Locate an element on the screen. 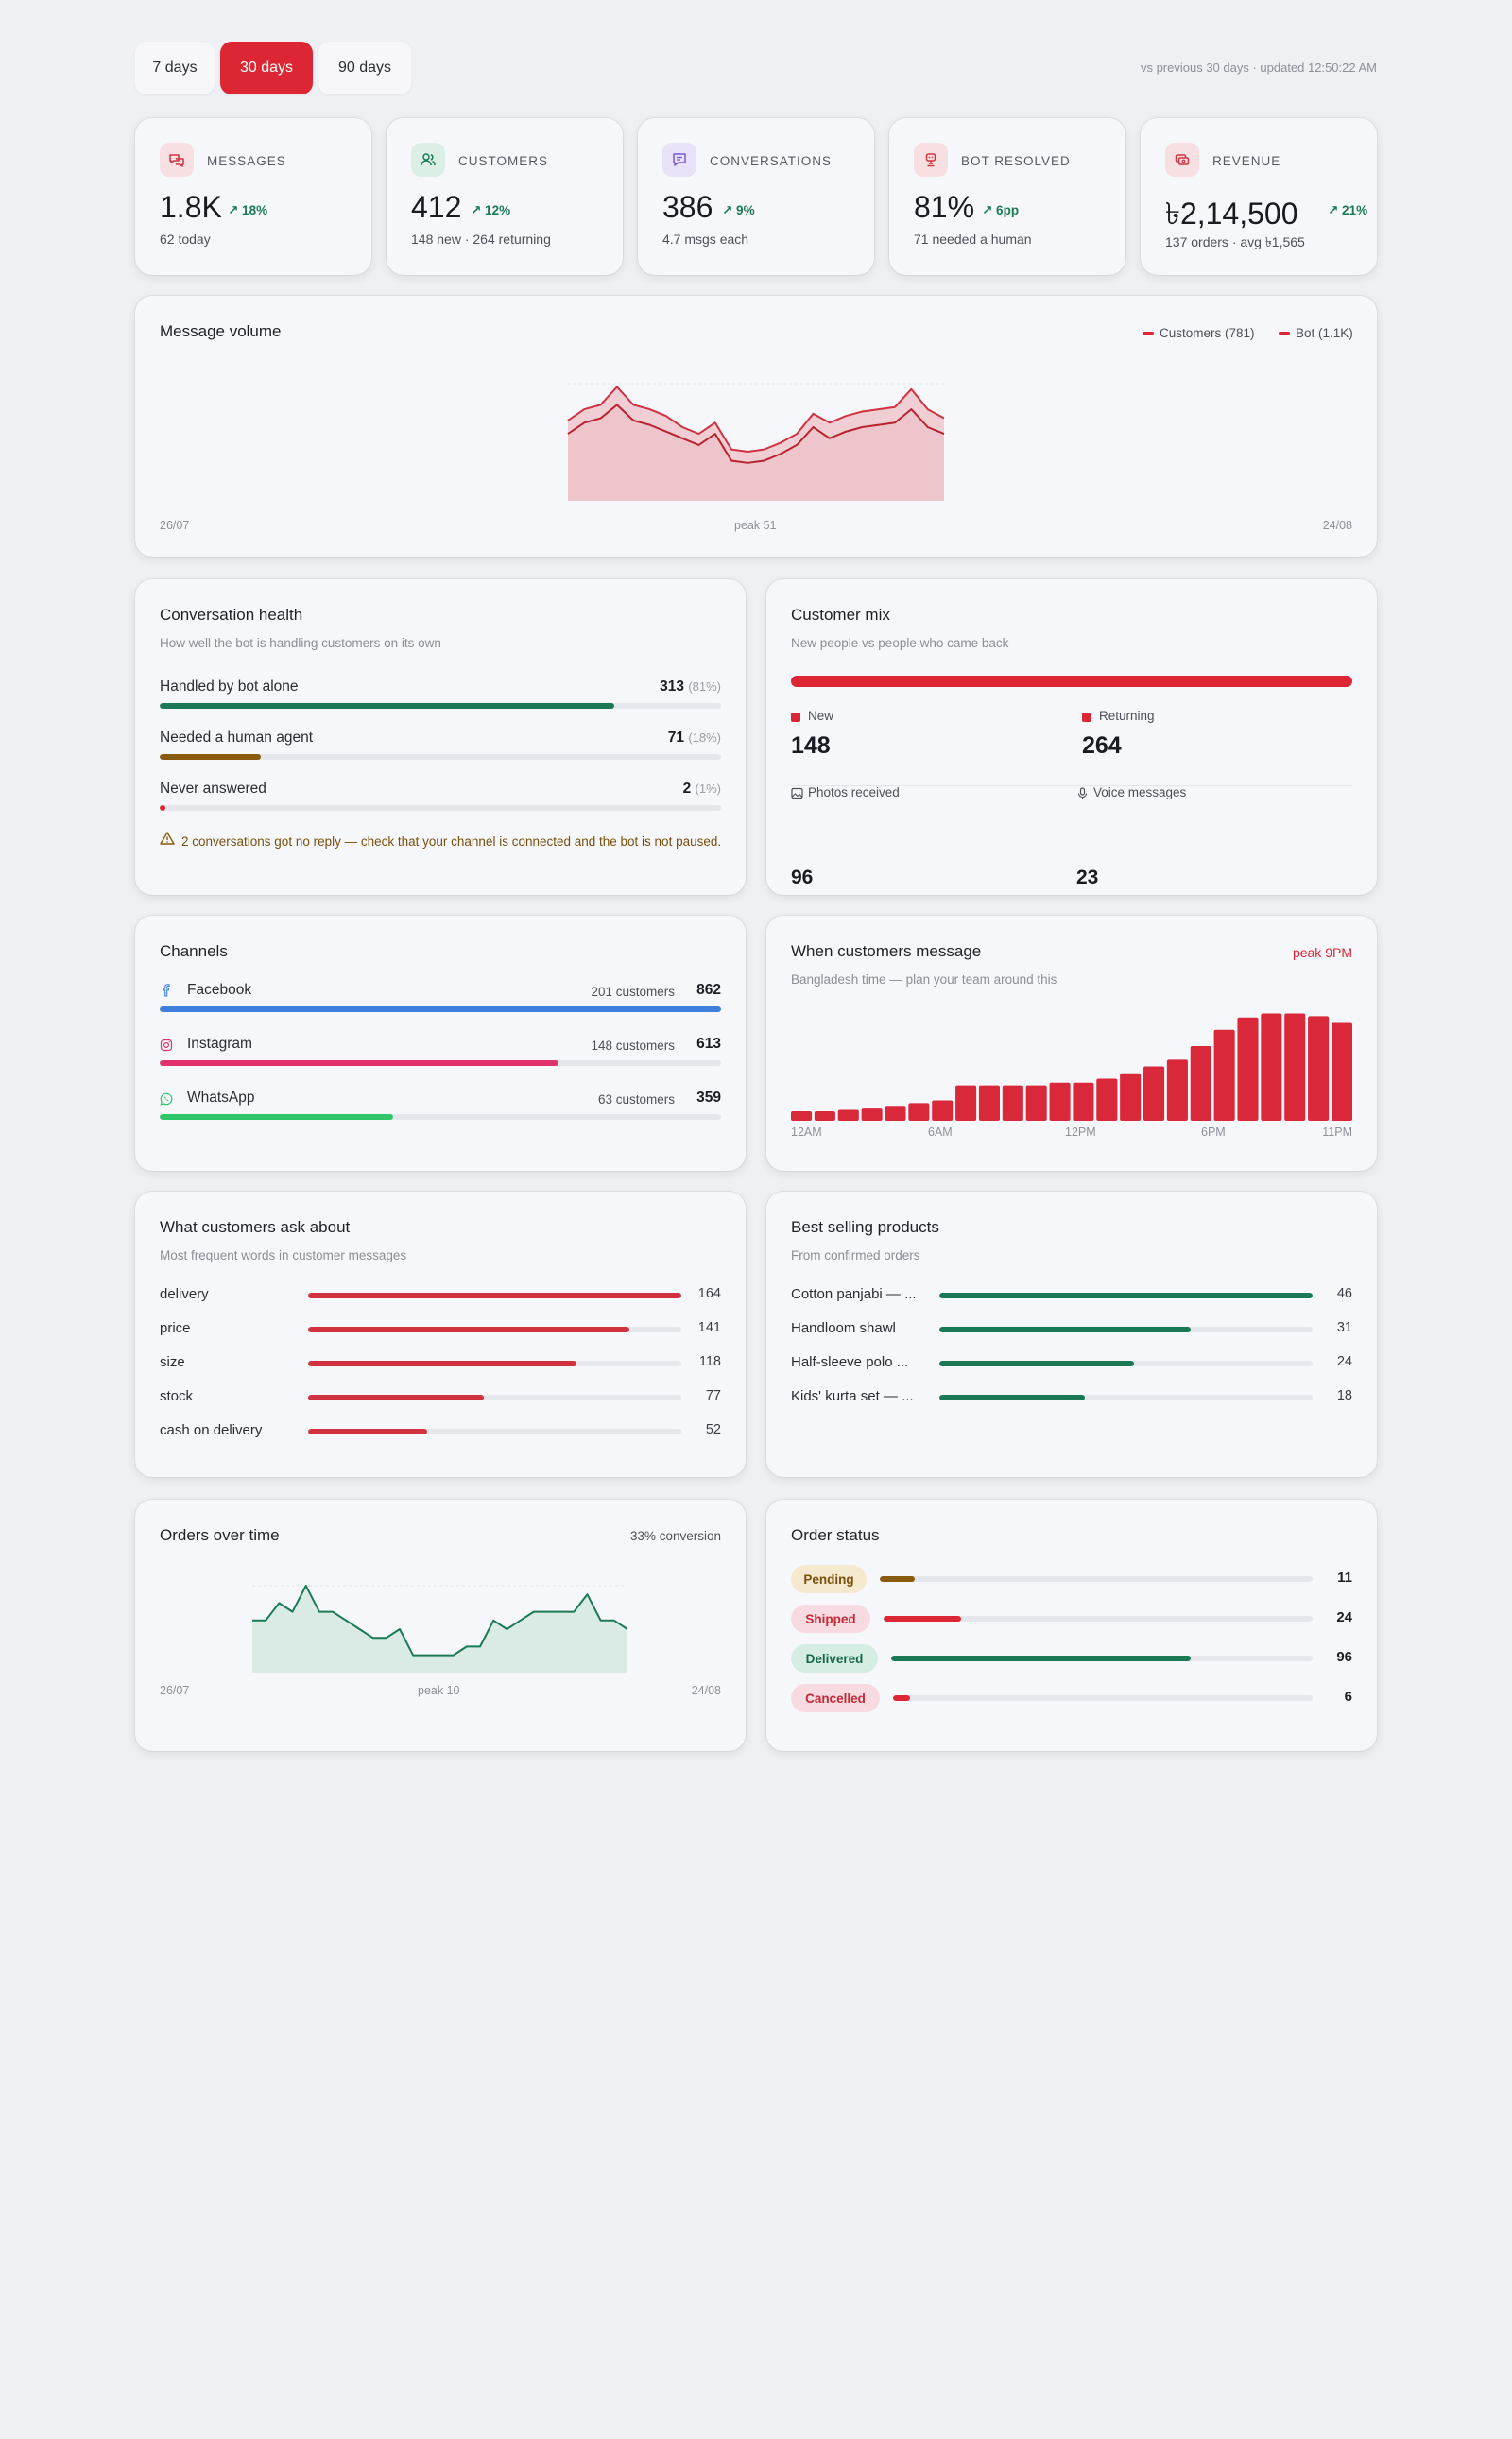 Image resolution: width=1512 pixels, height=2439 pixels. range-30-days-button: 30 days is located at coordinates (266, 68).